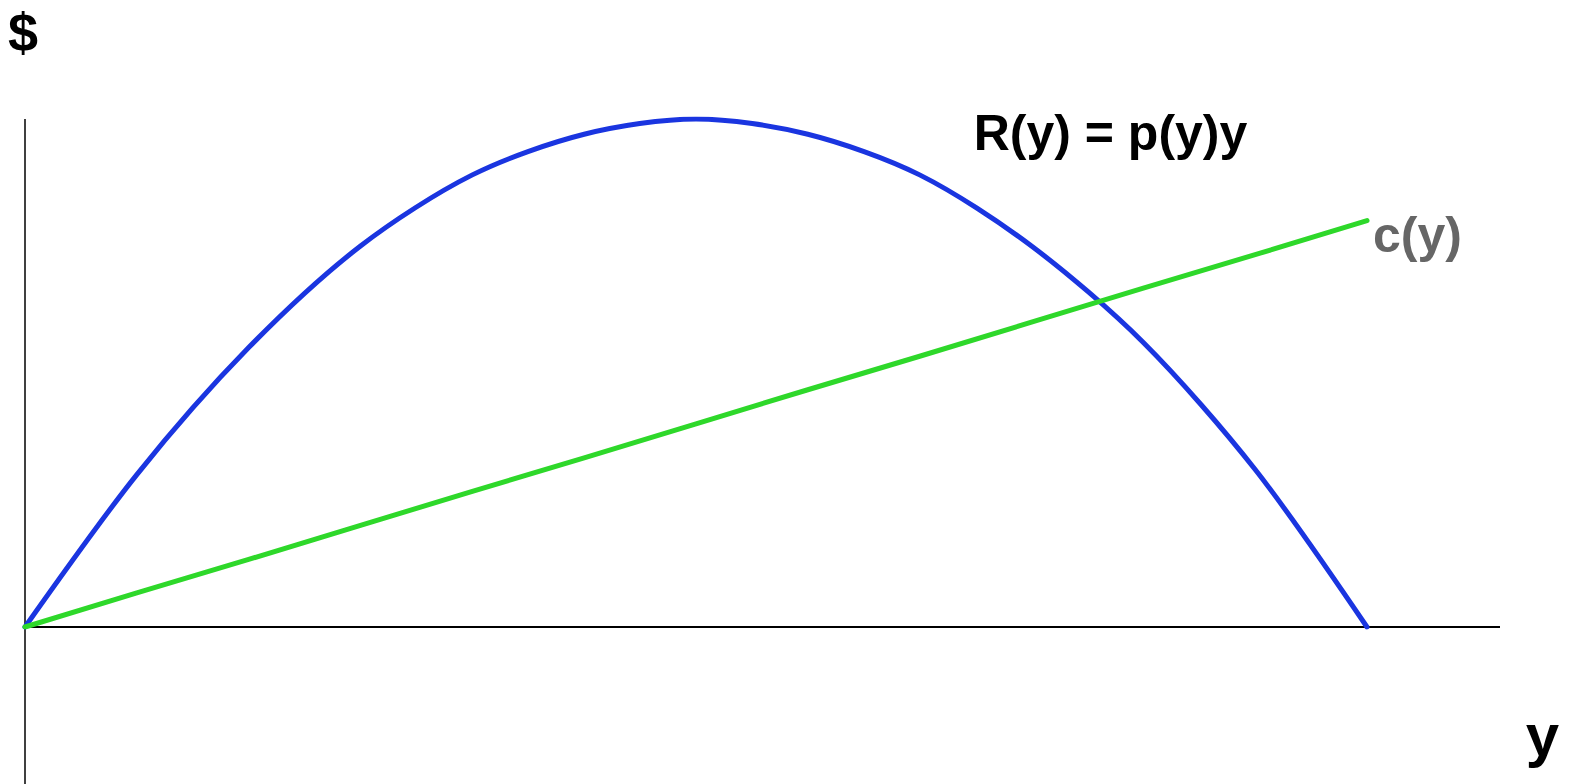 This screenshot has width=1571, height=784. Describe the element at coordinates (23, 32) in the screenshot. I see `y-axis-title: $` at that location.